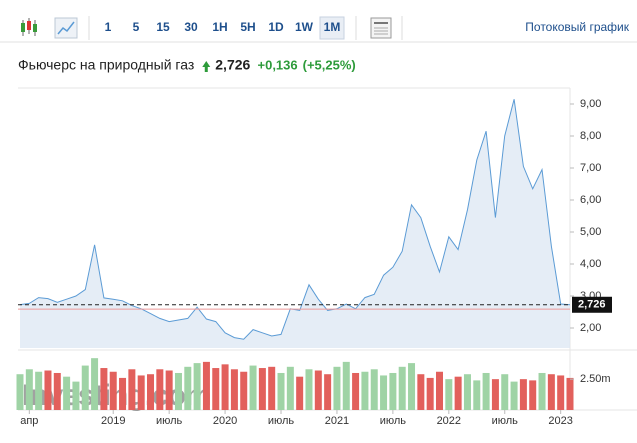 The image size is (637, 443). What do you see at coordinates (232, 65) in the screenshot?
I see `price: 2,726` at bounding box center [232, 65].